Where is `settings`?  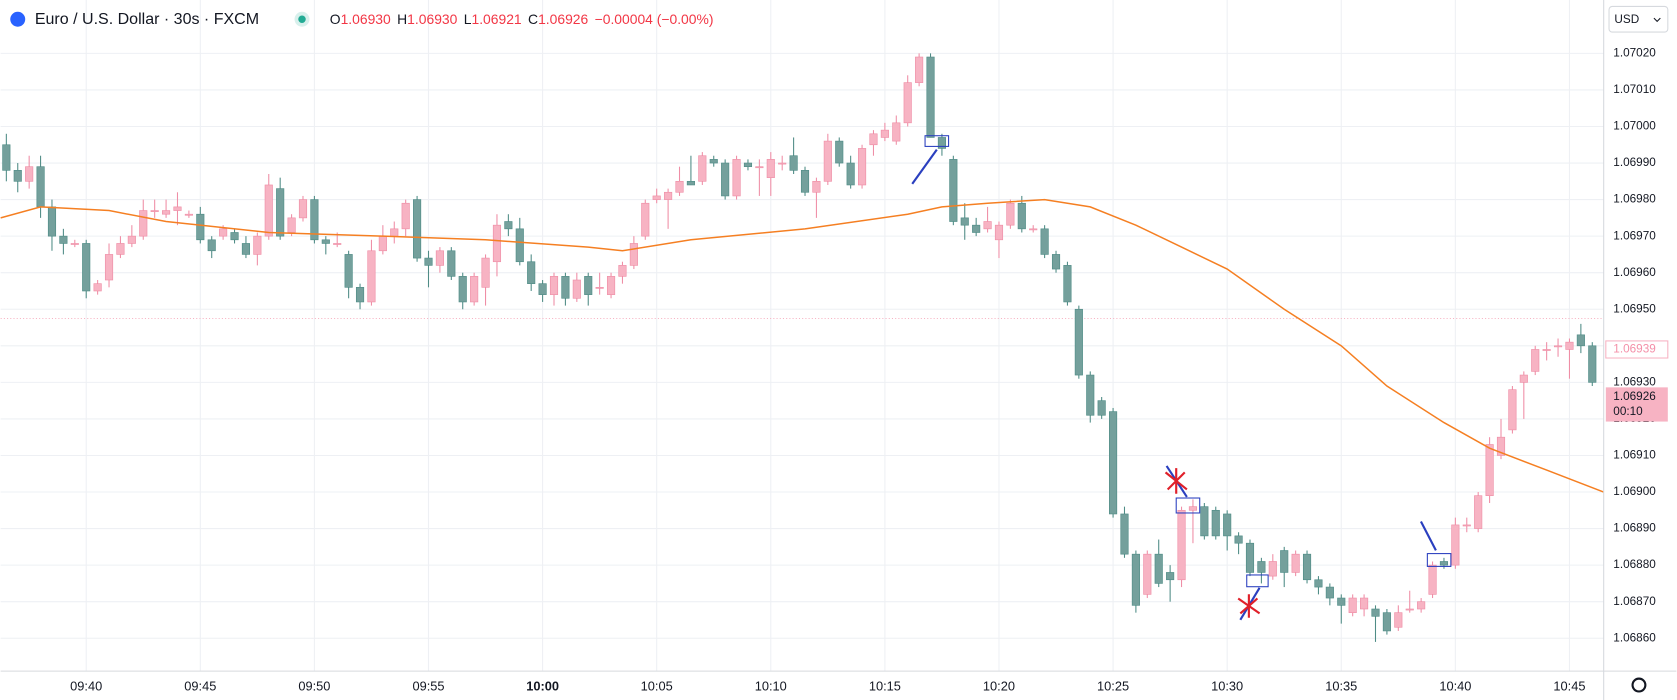
settings is located at coordinates (1639, 685).